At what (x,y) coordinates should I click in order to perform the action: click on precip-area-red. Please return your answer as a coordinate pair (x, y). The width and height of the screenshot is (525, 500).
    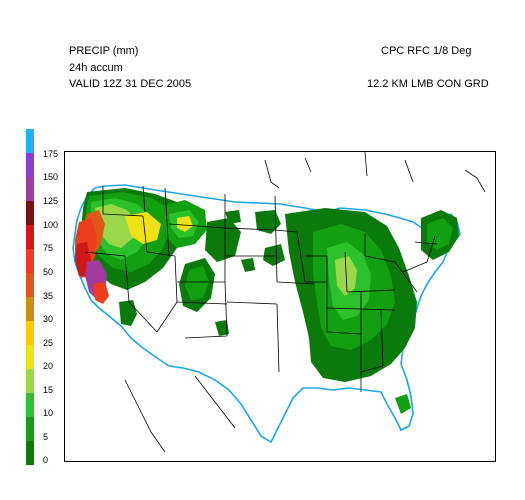
    Looking at the image, I should click on (101, 293).